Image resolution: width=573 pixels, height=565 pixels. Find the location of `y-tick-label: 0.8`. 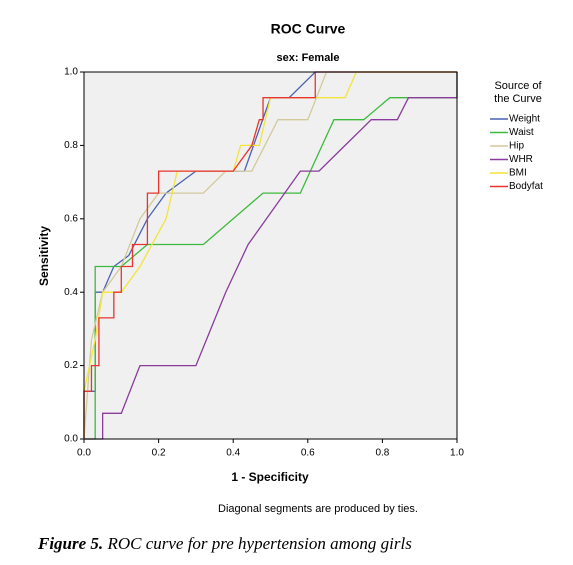

y-tick-label: 0.8 is located at coordinates (71, 145).